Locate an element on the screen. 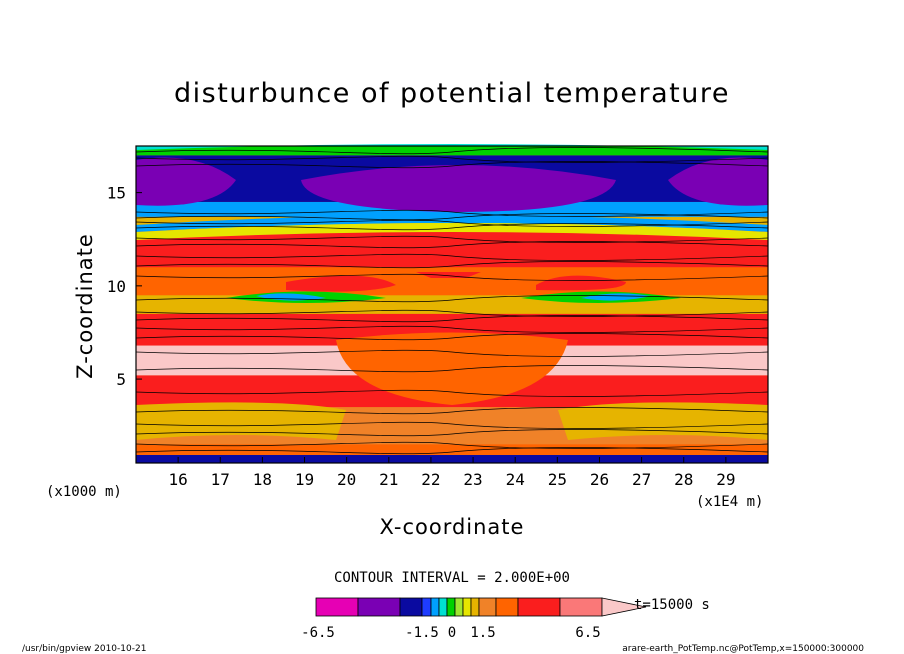 The width and height of the screenshot is (904, 654). footer-left: /usr/bin/gpview 2010-10-21 is located at coordinates (84, 649).